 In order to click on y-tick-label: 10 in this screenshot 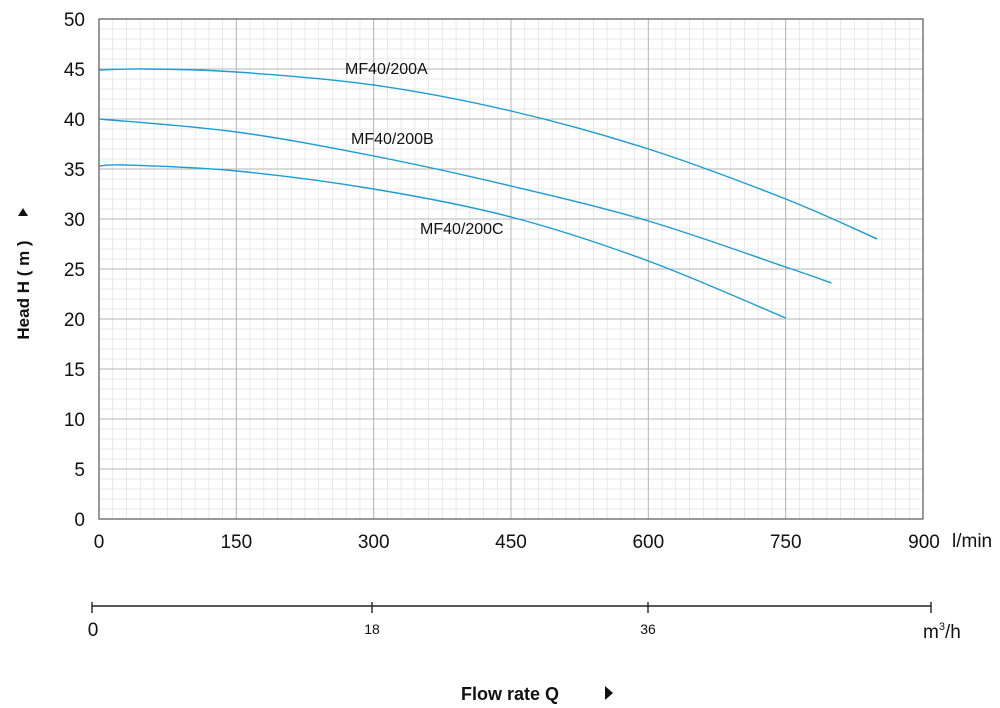, I will do `click(74, 420)`.